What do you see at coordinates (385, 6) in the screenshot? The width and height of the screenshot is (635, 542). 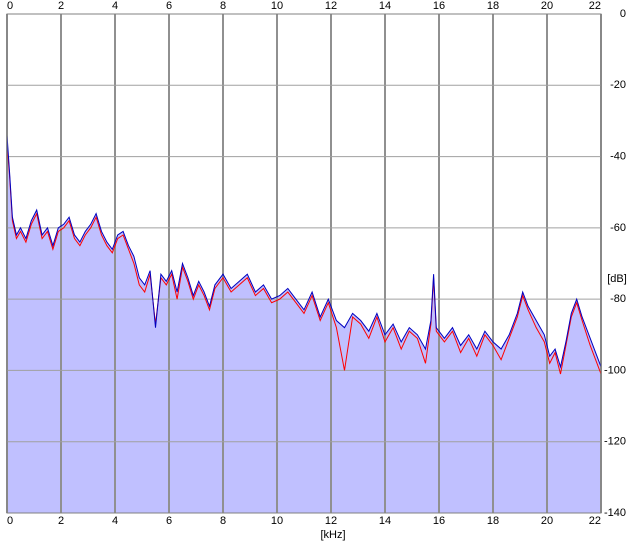 I see `x-tick-label-top: 14` at bounding box center [385, 6].